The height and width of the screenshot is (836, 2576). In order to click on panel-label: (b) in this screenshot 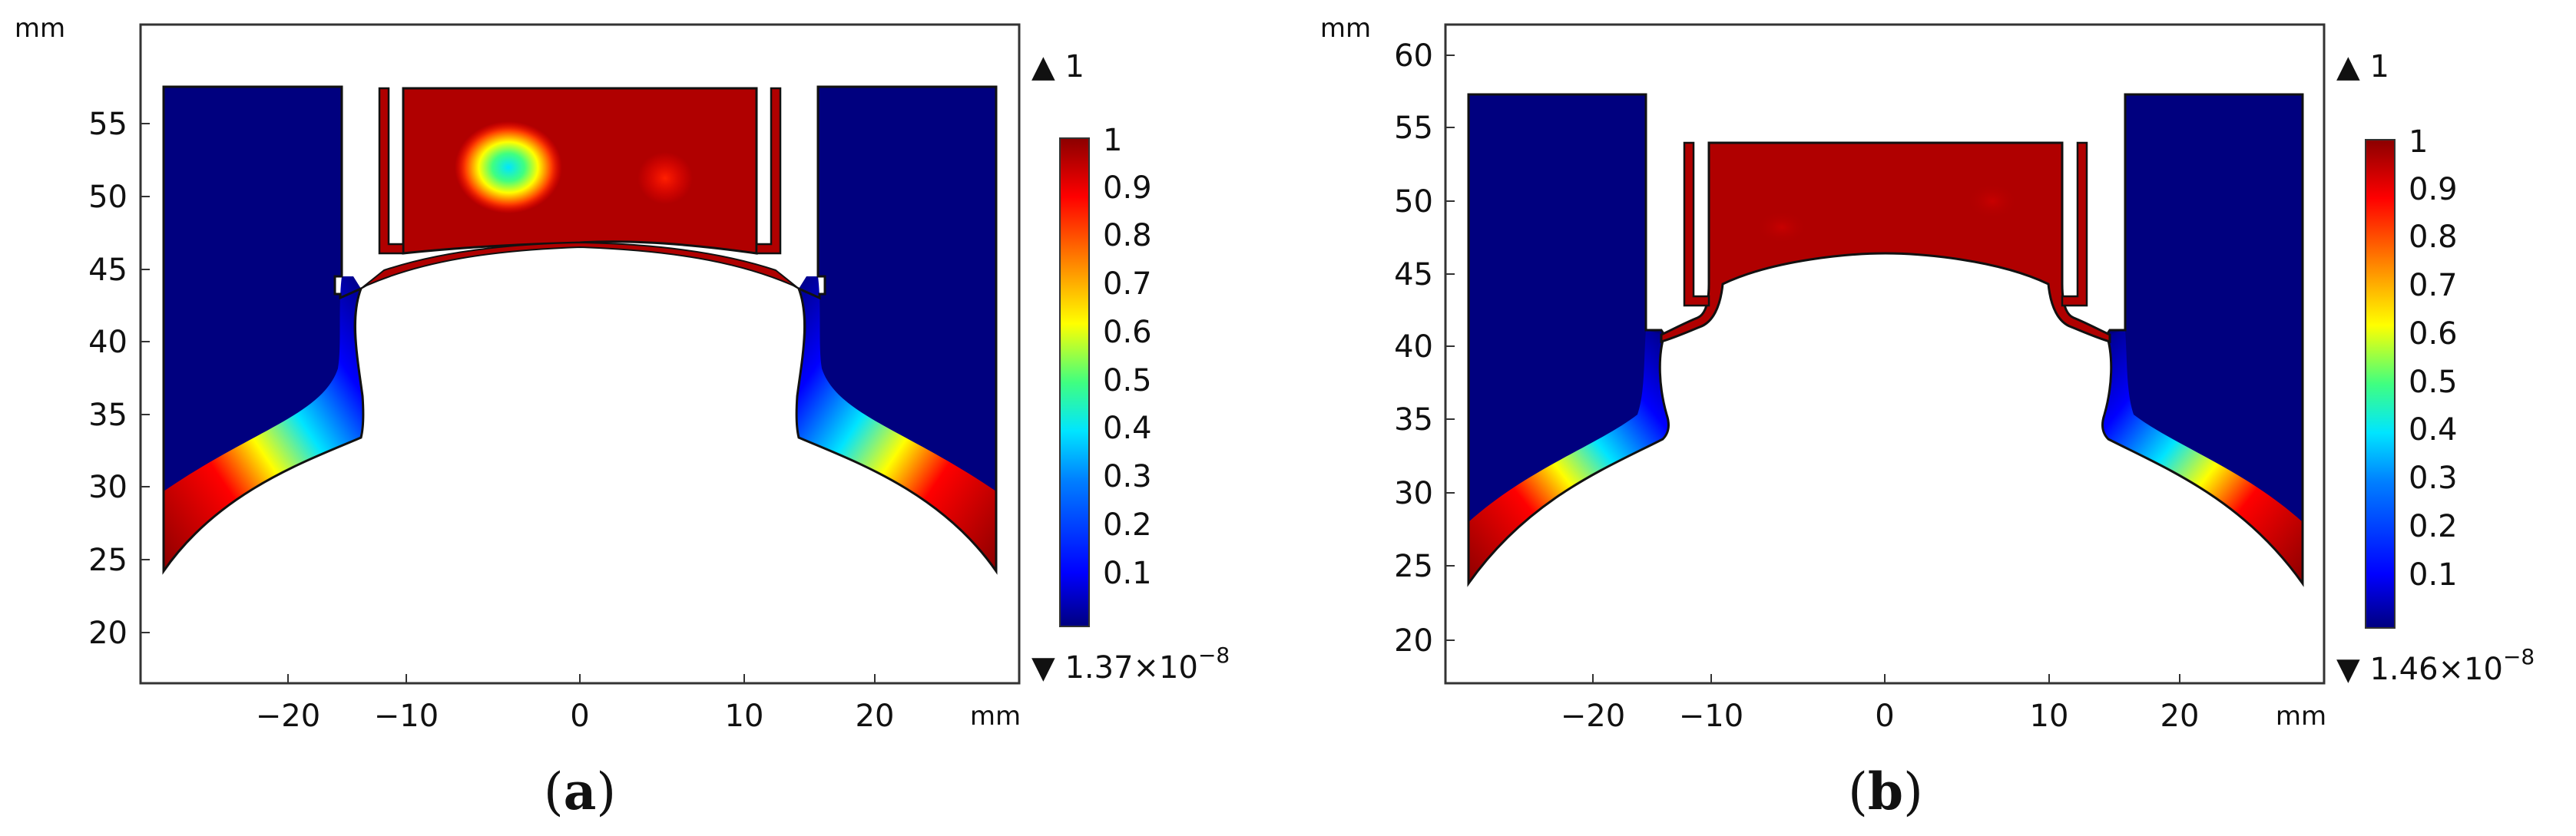, I will do `click(1885, 791)`.